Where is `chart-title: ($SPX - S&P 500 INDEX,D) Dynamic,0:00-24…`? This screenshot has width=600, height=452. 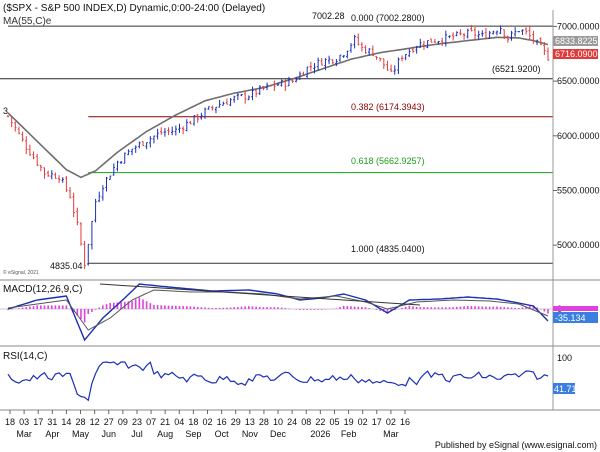
chart-title: ($SPX - S&P 500 INDEX,D) Dynamic,0:00-24… is located at coordinates (134, 8).